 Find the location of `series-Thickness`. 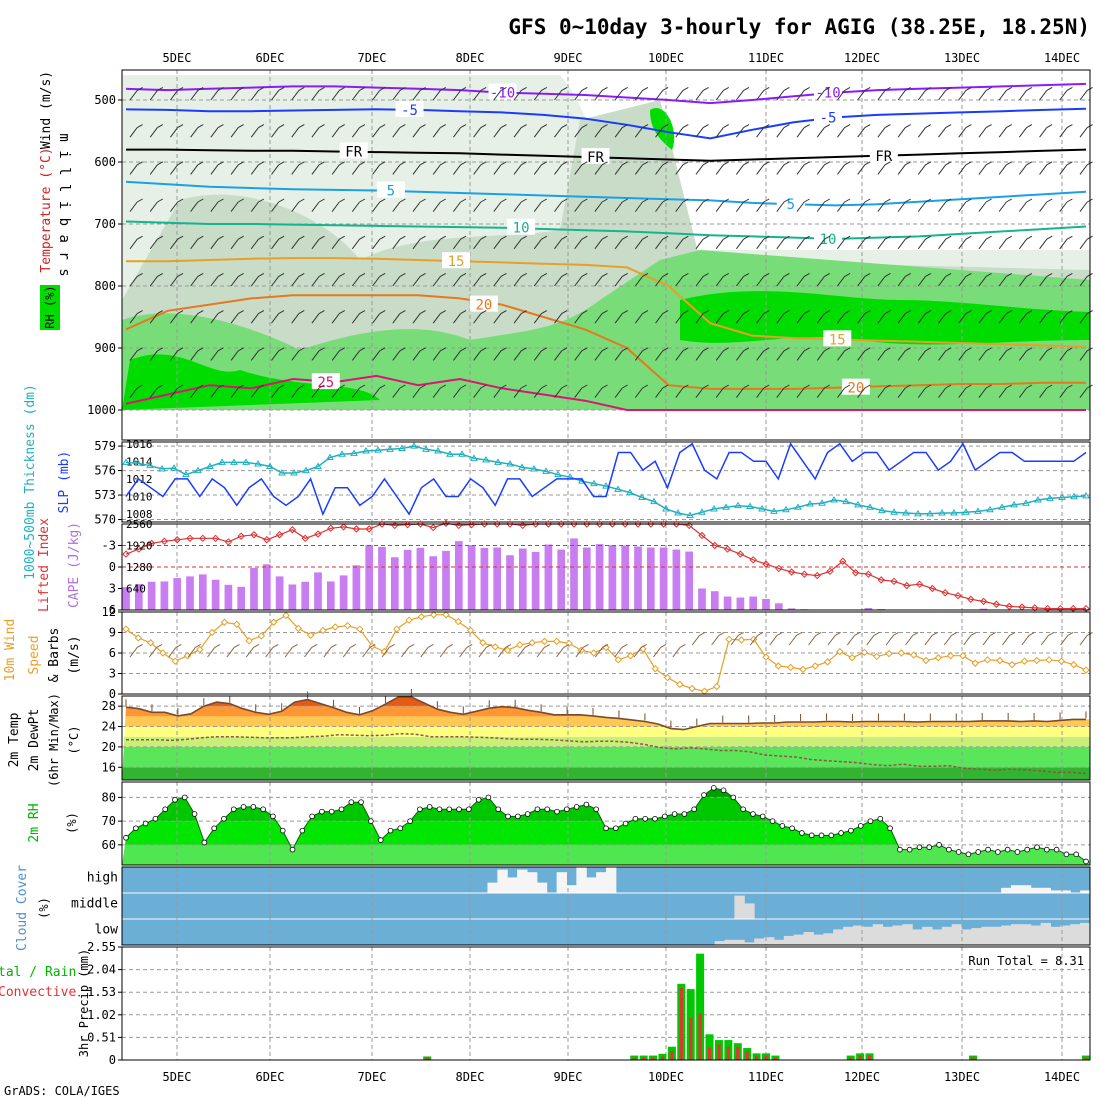

series-Thickness is located at coordinates (606, 481).